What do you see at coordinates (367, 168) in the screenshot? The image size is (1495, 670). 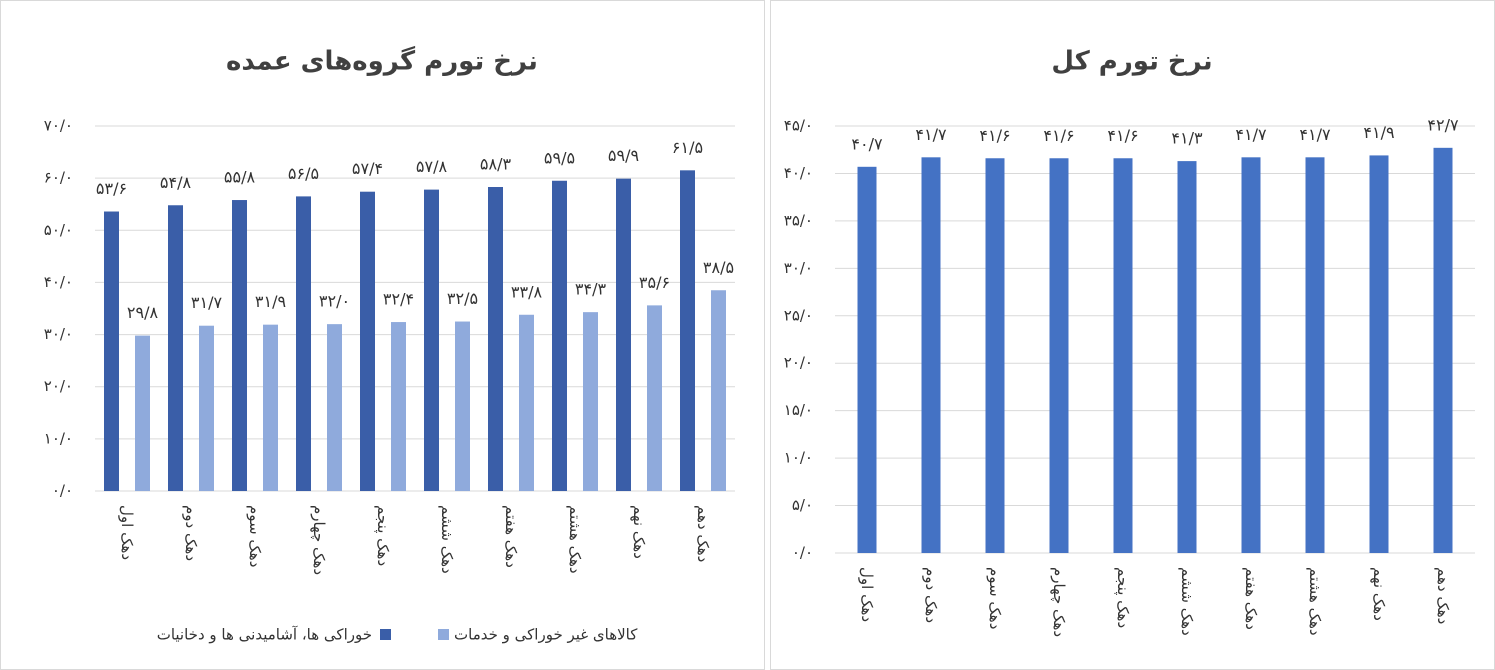 I see `data-label: ۵۷/۴` at bounding box center [367, 168].